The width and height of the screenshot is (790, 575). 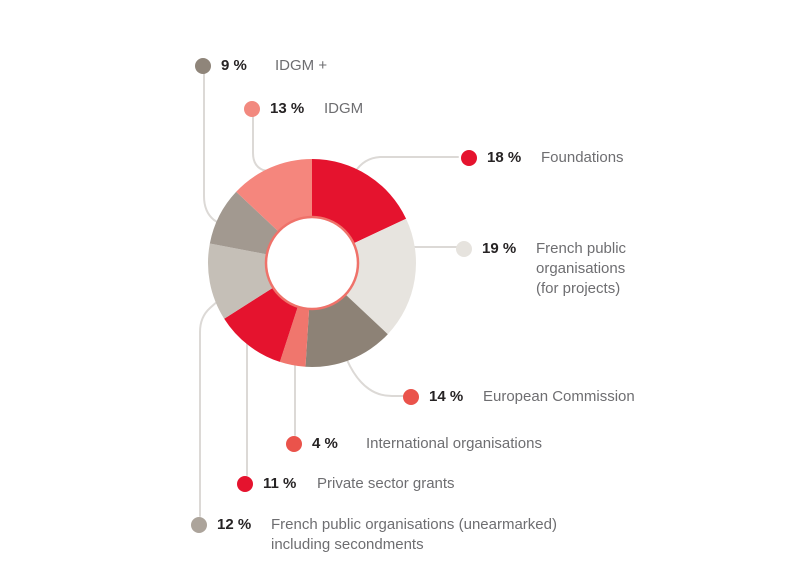 I want to click on value-european-commission: 14 %, so click(x=446, y=396).